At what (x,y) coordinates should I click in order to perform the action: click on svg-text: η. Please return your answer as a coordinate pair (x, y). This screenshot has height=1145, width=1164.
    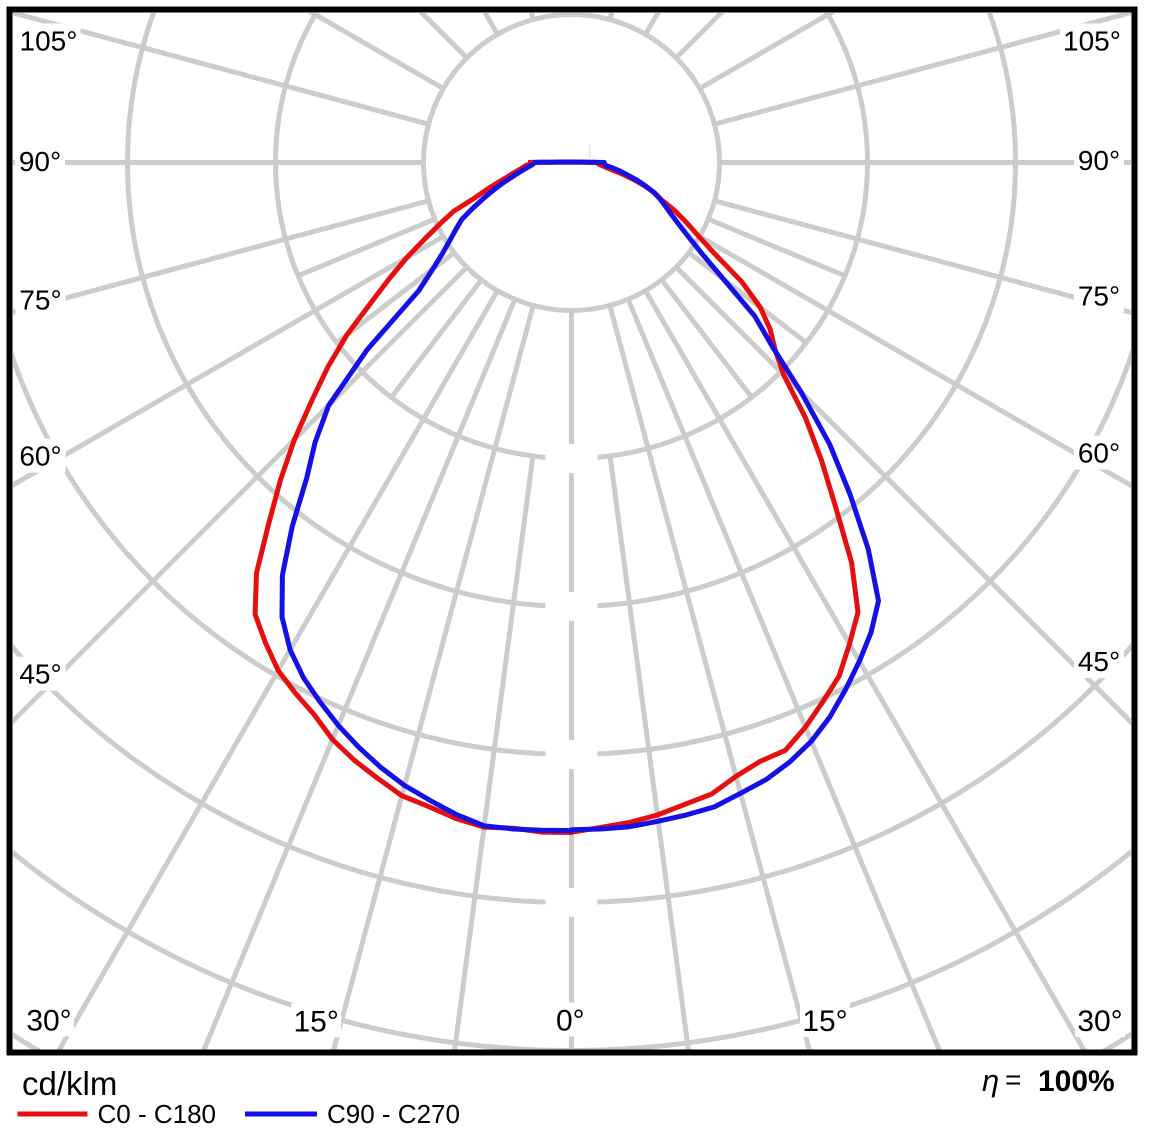
    Looking at the image, I should click on (990, 1080).